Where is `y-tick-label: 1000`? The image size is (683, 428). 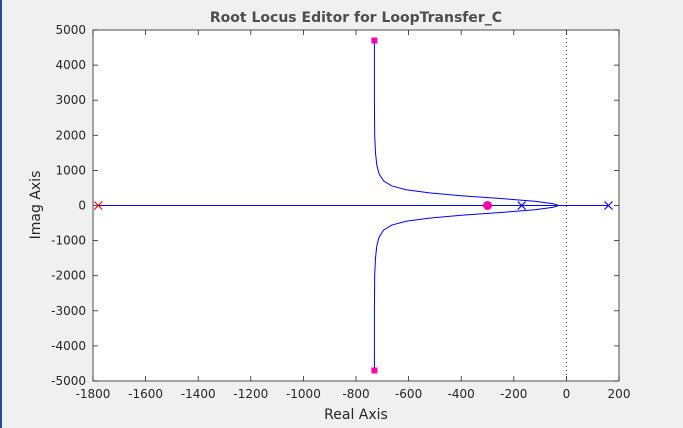 y-tick-label: 1000 is located at coordinates (70, 170).